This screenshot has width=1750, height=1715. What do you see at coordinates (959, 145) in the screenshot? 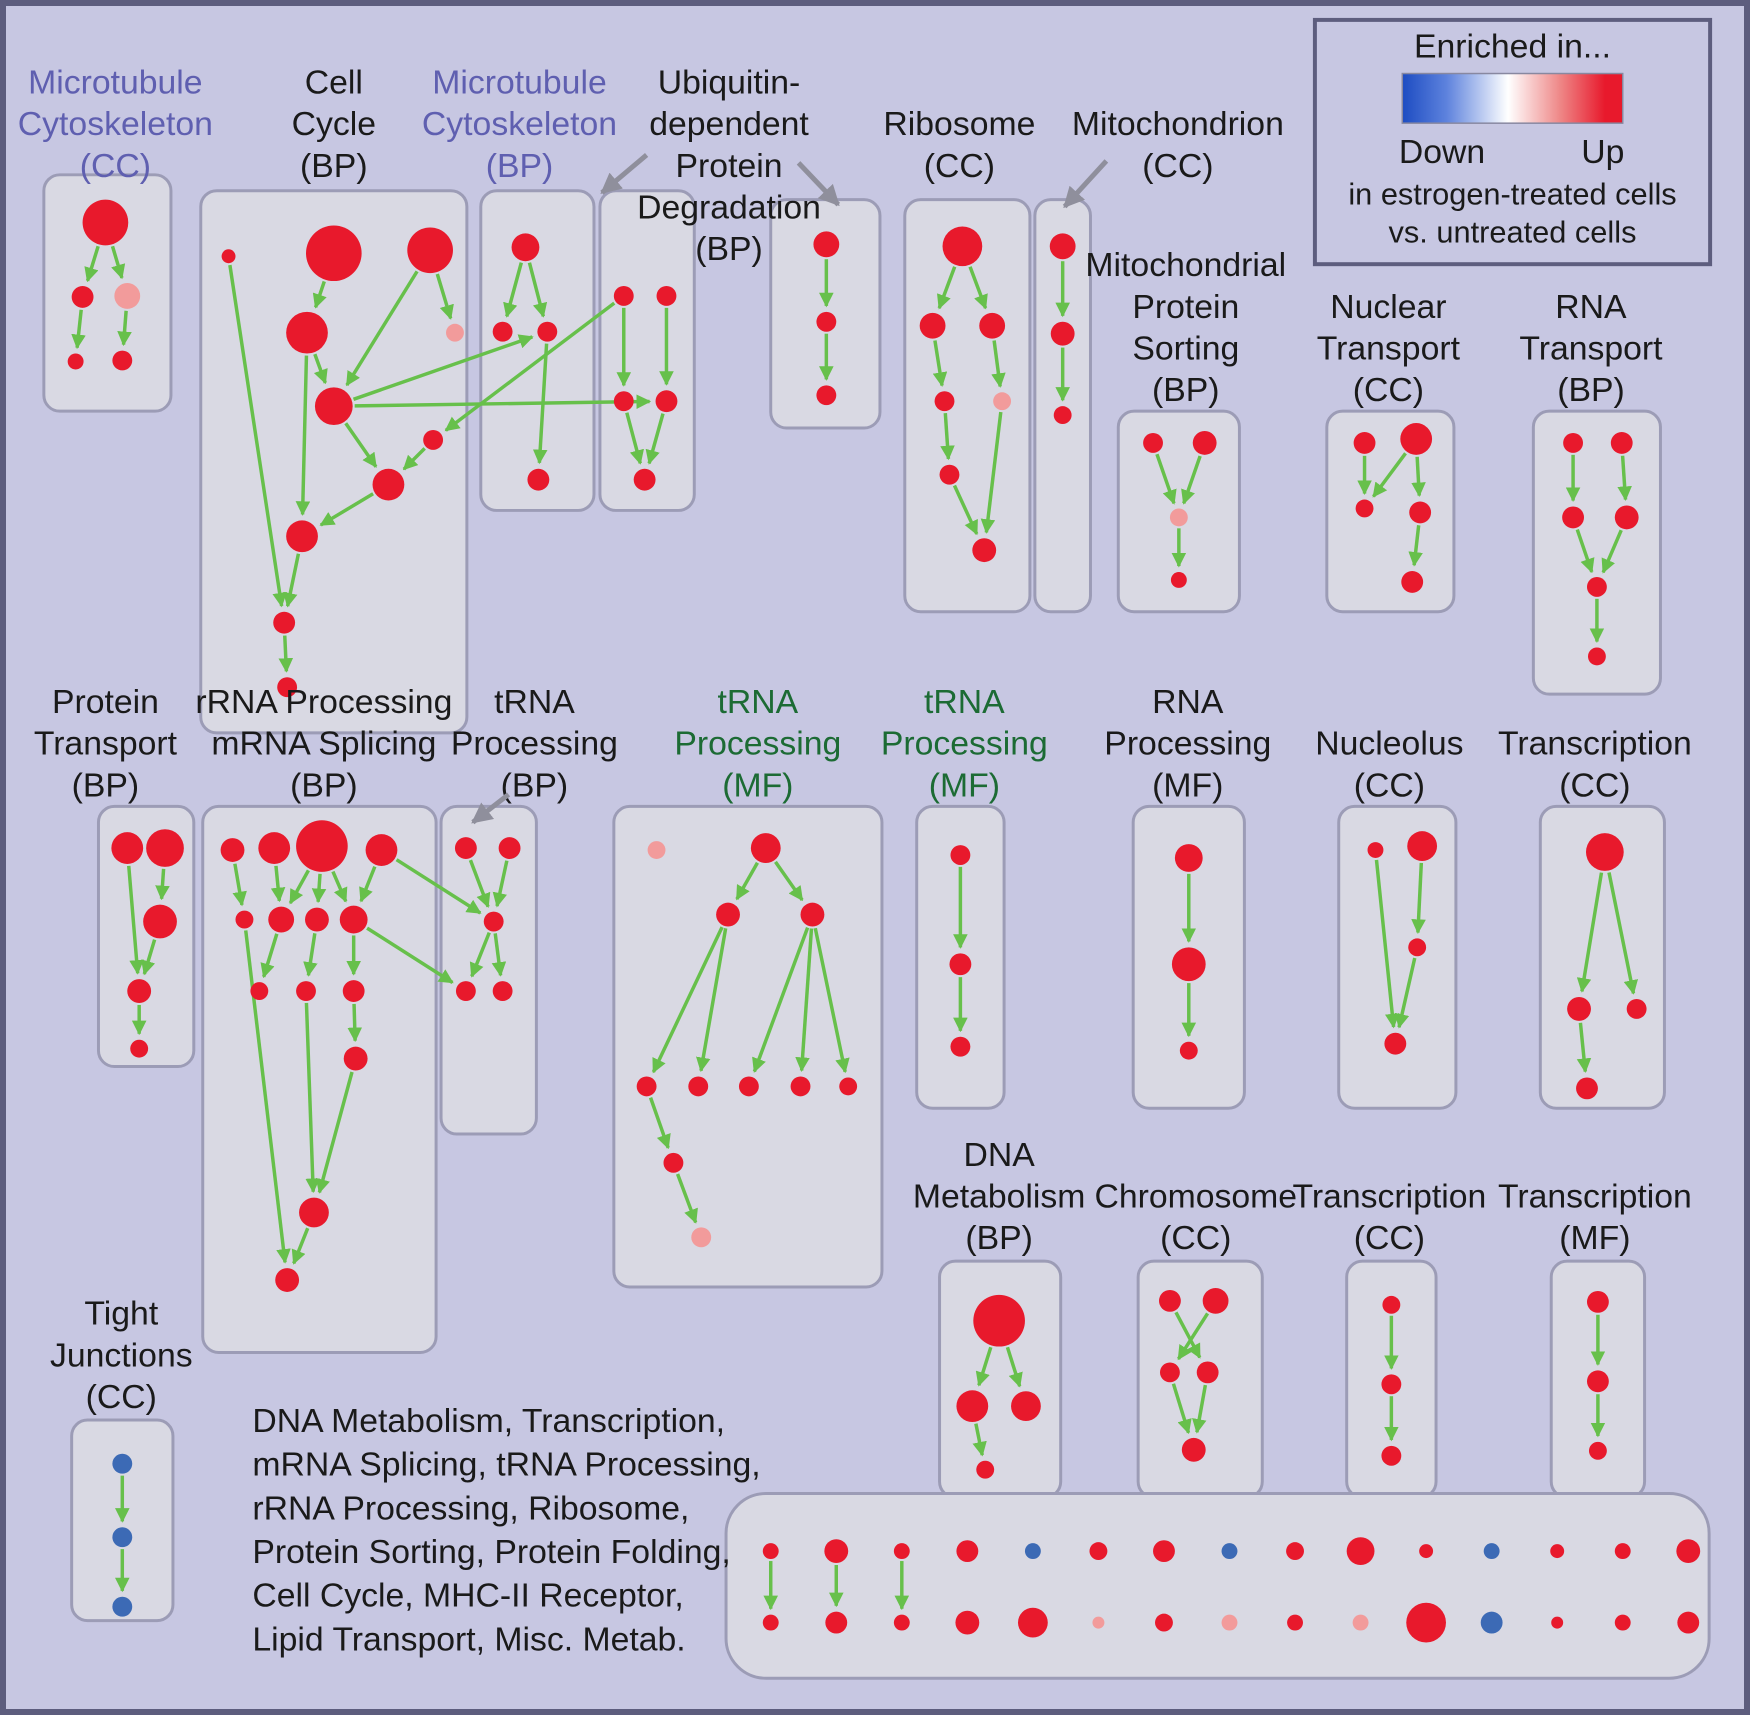
I see `ribosome-cc-label: Ribosome (CC)` at bounding box center [959, 145].